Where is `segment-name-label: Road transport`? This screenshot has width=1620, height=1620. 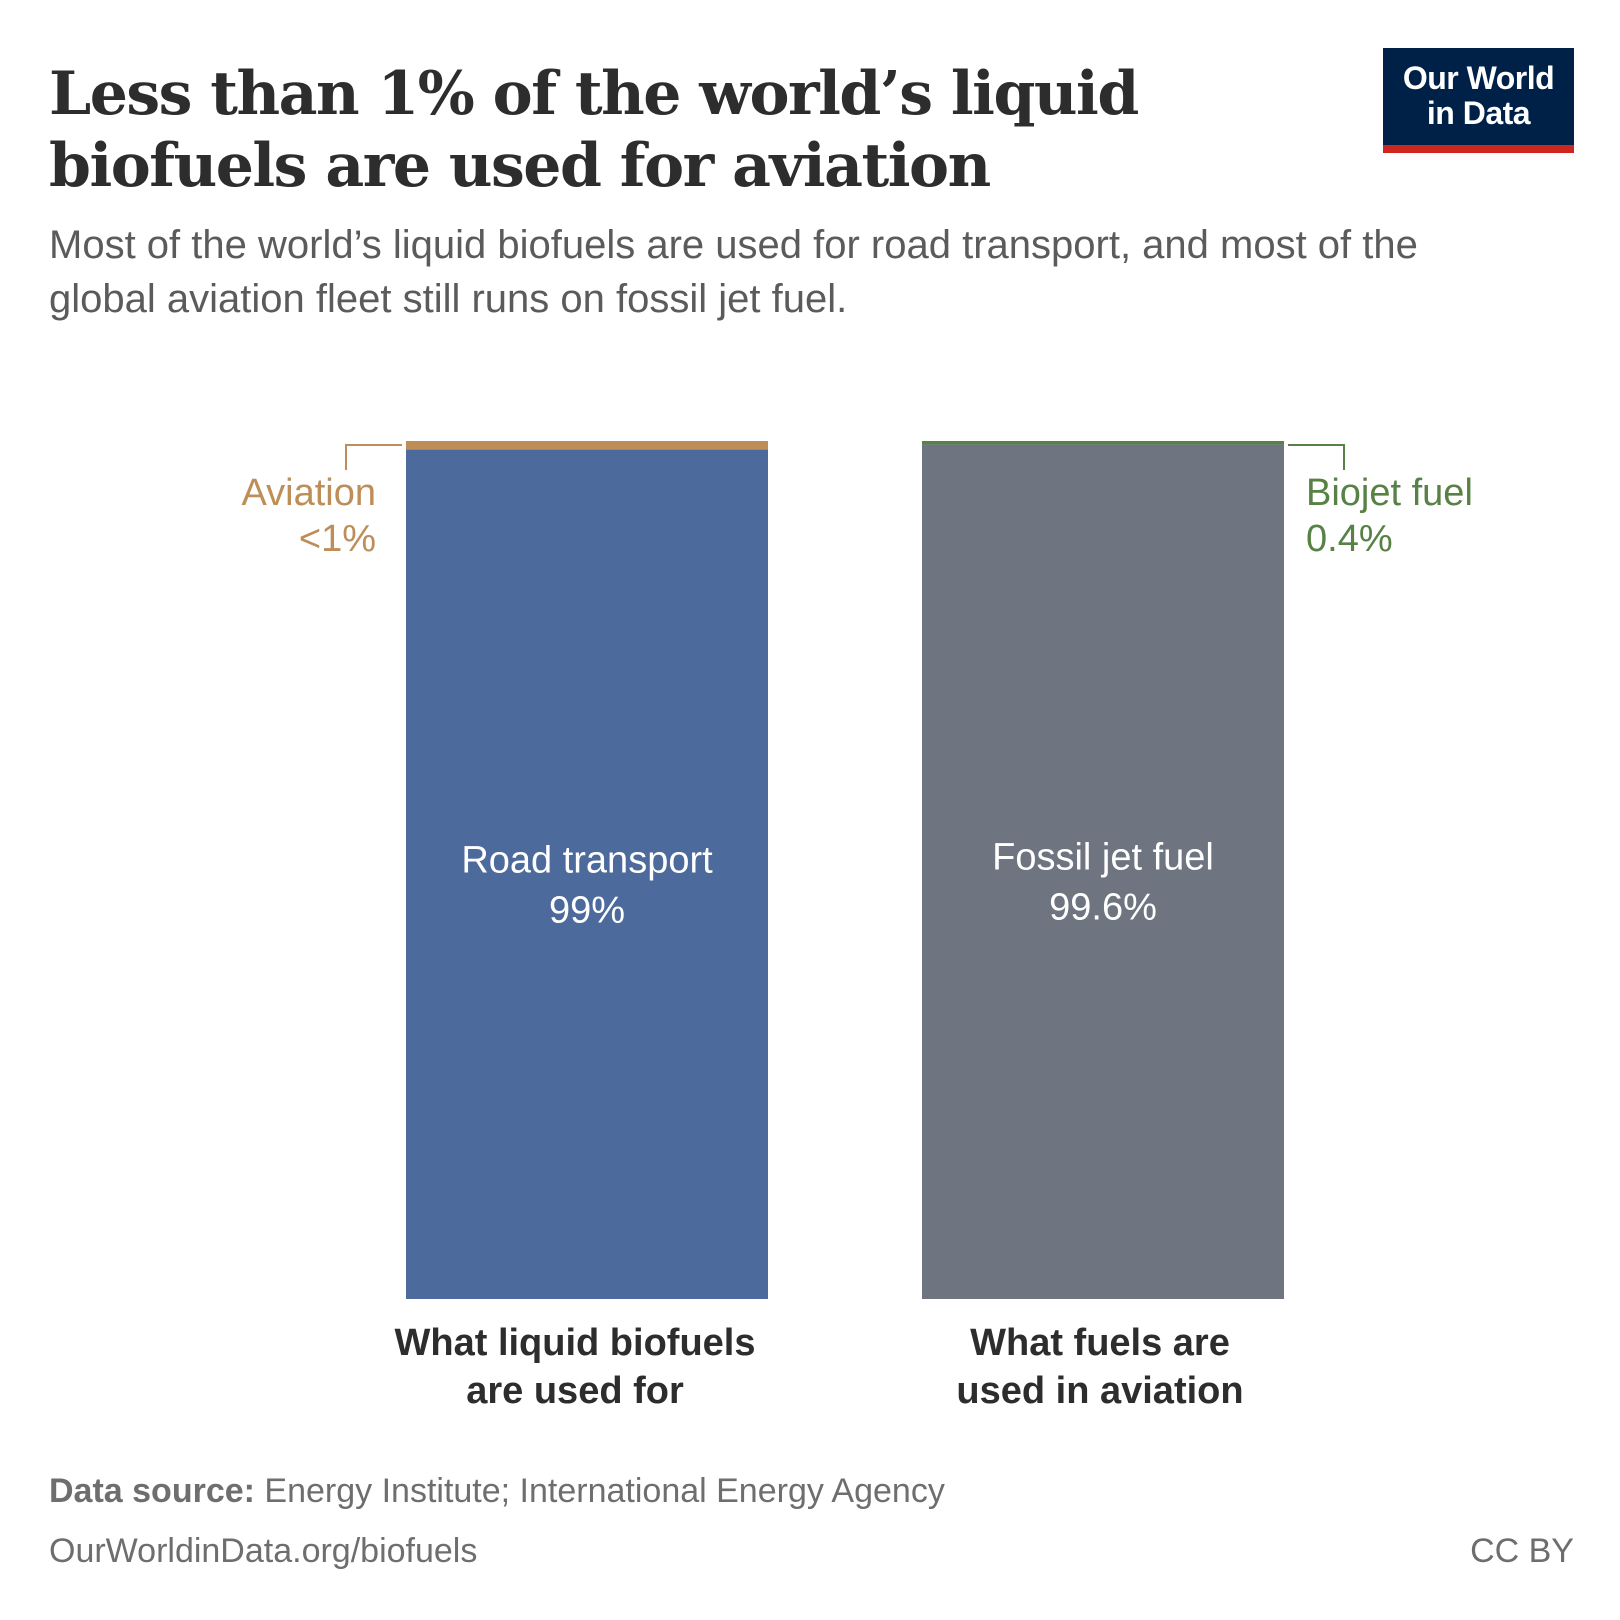 segment-name-label: Road transport is located at coordinates (587, 860).